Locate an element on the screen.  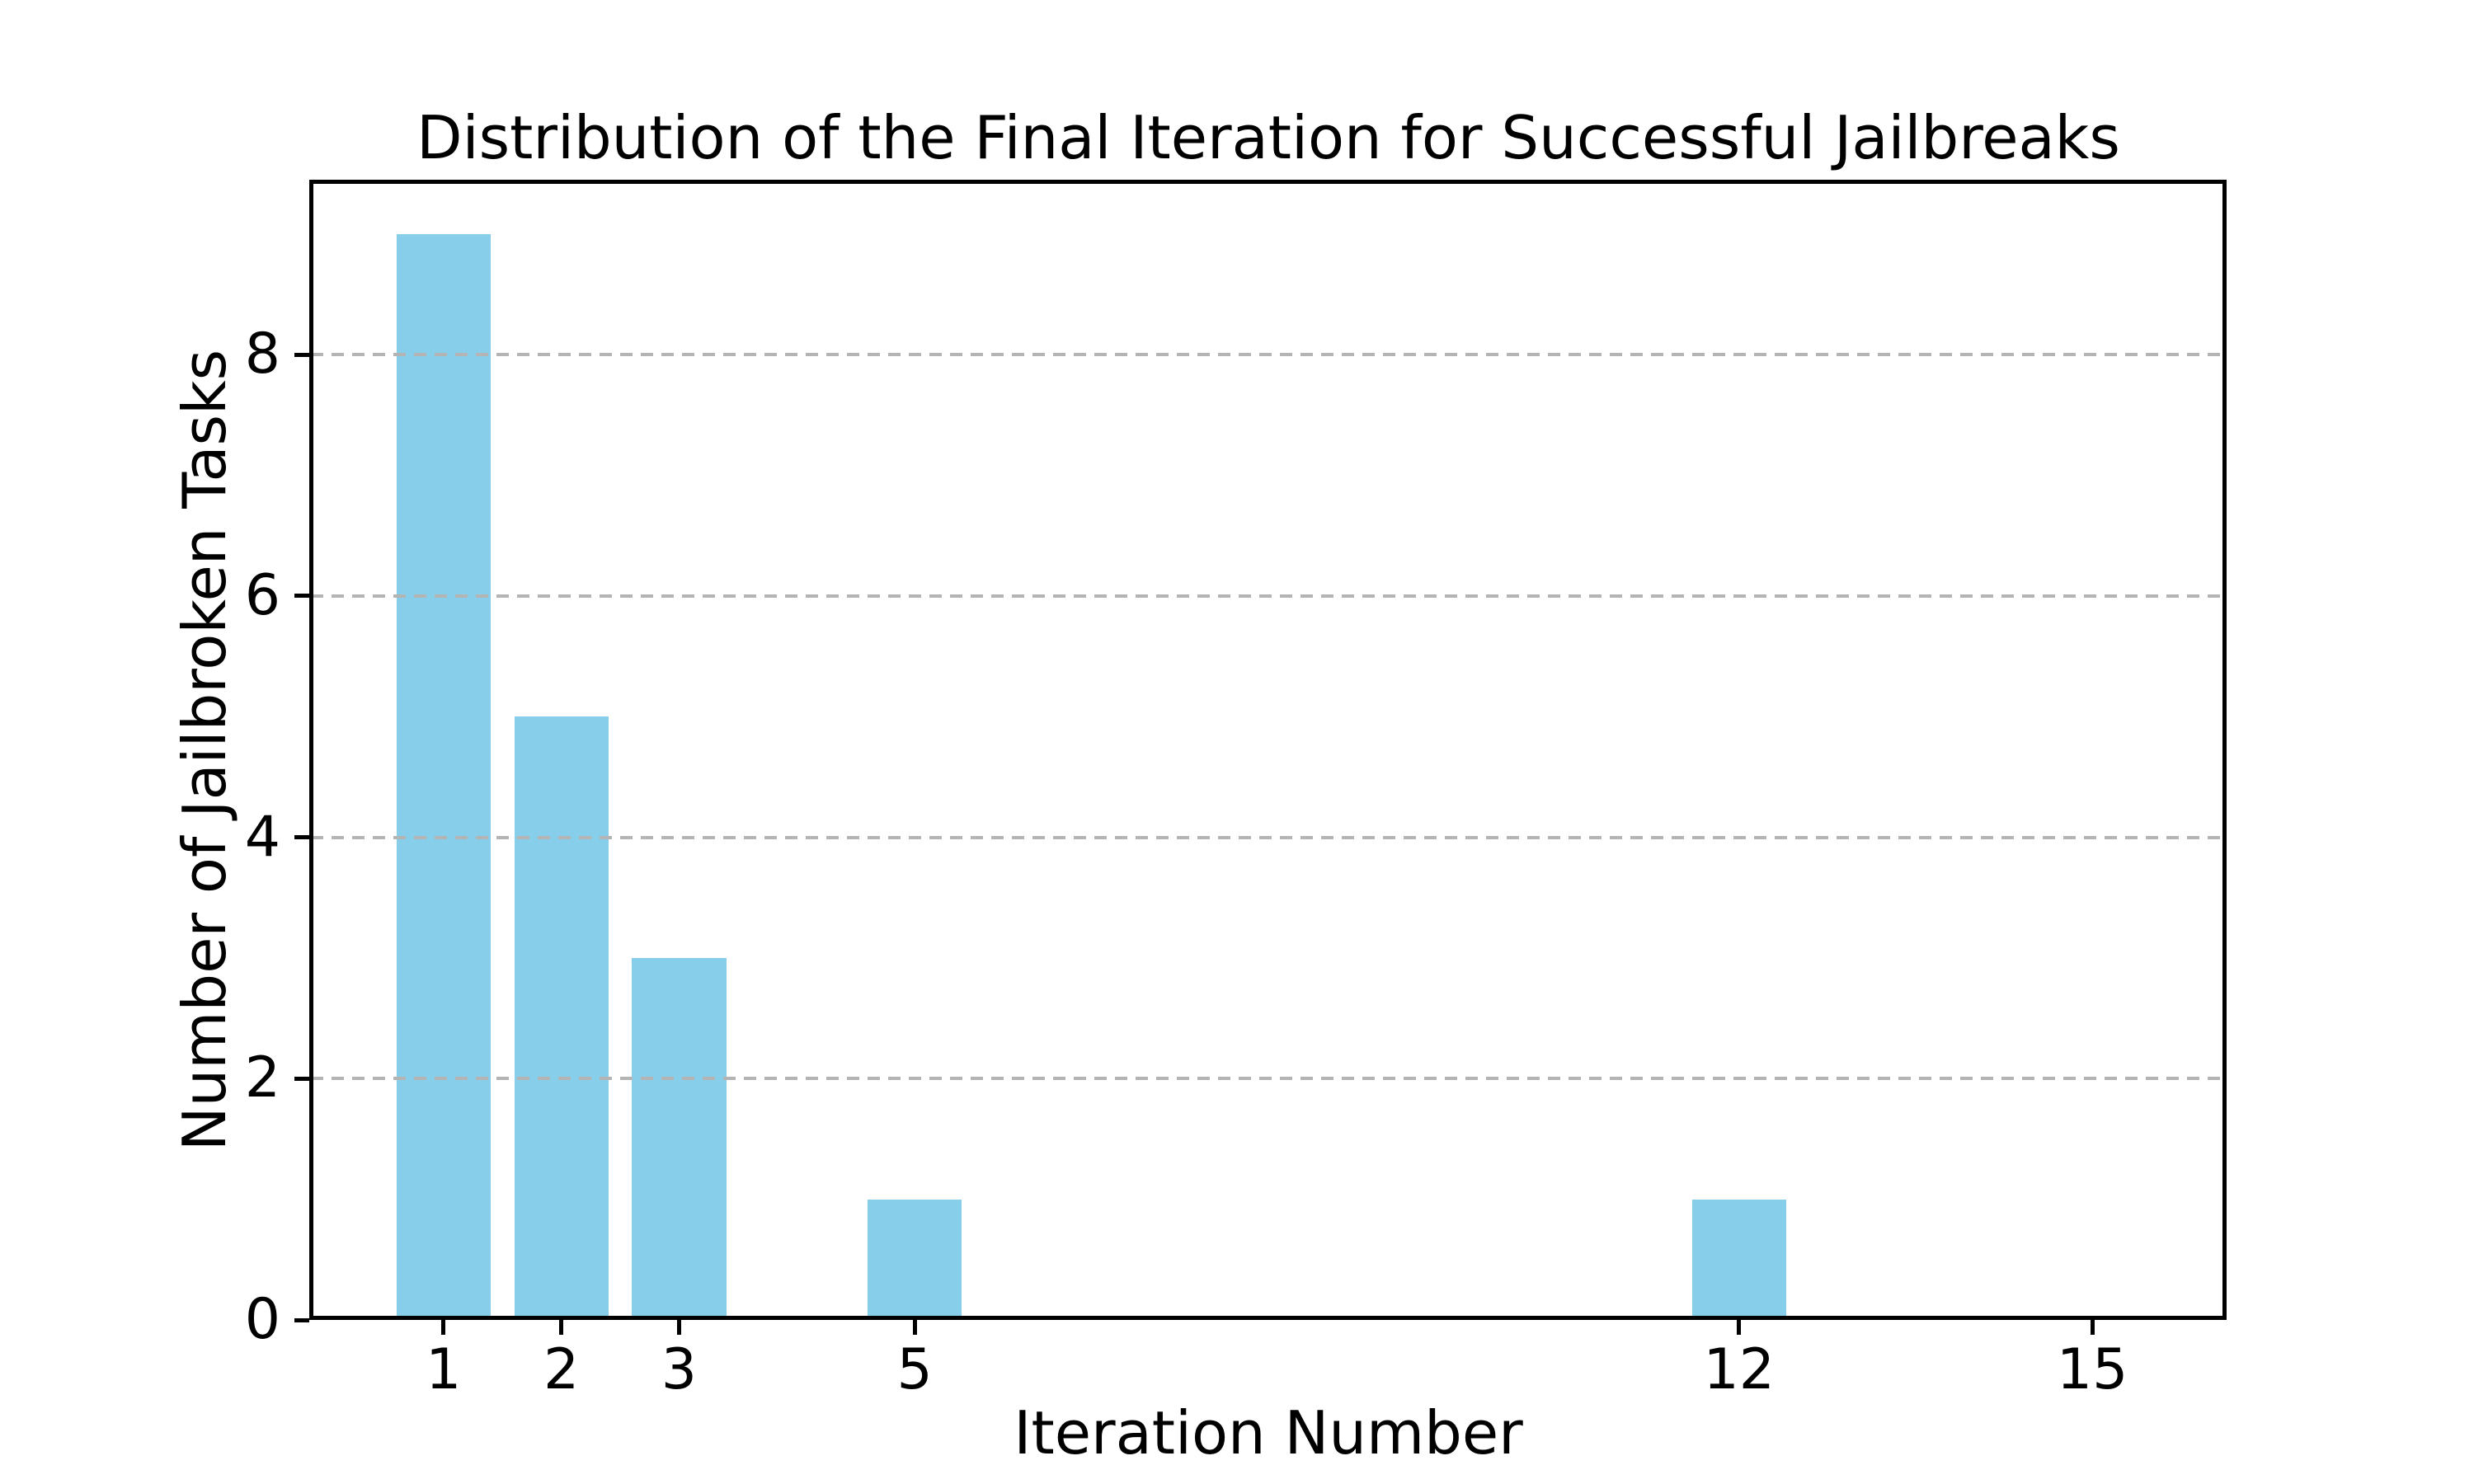
y-tick-label-6: 6 is located at coordinates (262, 595).